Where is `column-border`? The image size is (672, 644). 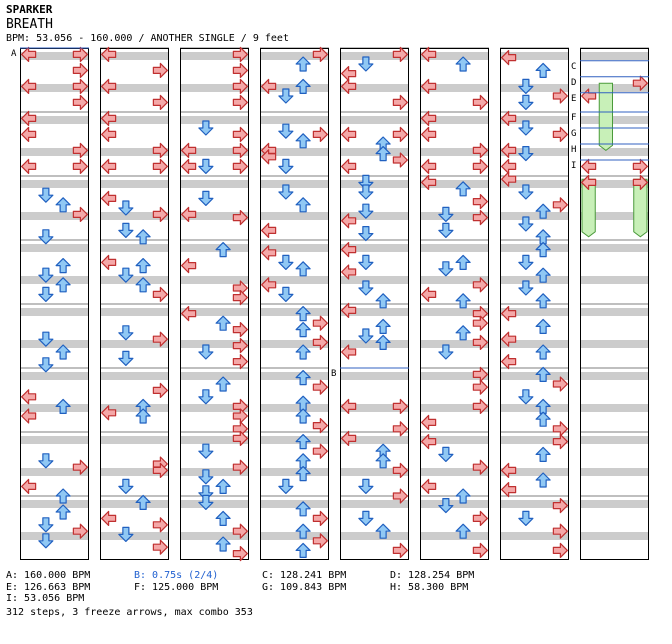
column-border is located at coordinates (134, 304).